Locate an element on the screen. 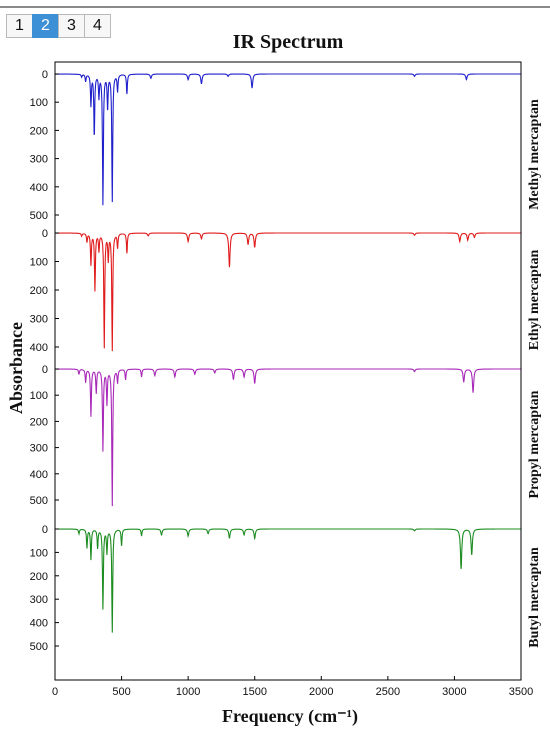  series-label-4: Butyl mercaptan is located at coordinates (534, 597).